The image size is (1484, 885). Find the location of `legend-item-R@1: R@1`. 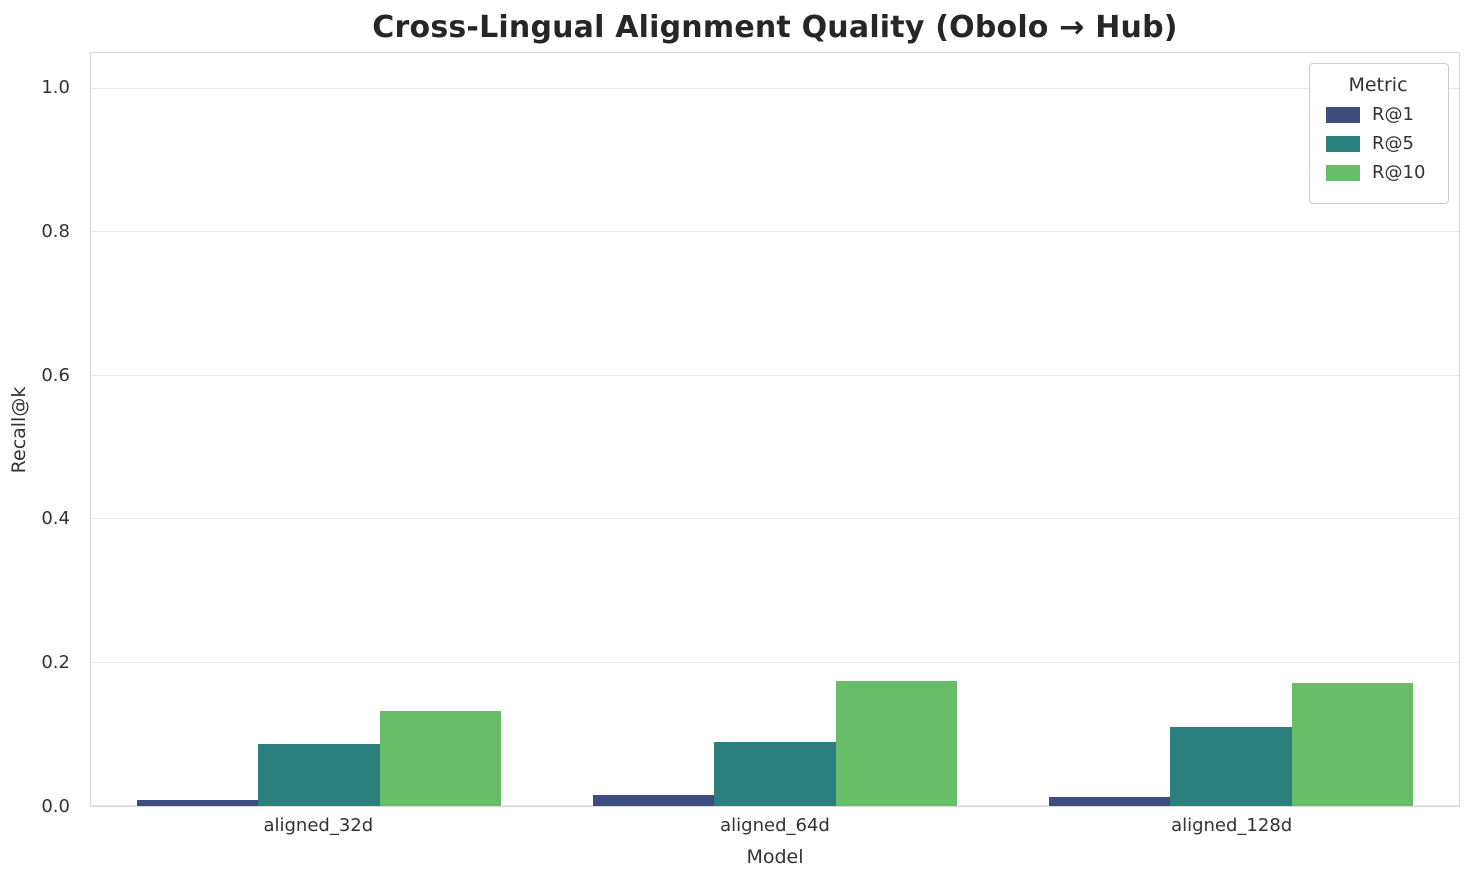

legend-item-R@1: R@1 is located at coordinates (1378, 114).